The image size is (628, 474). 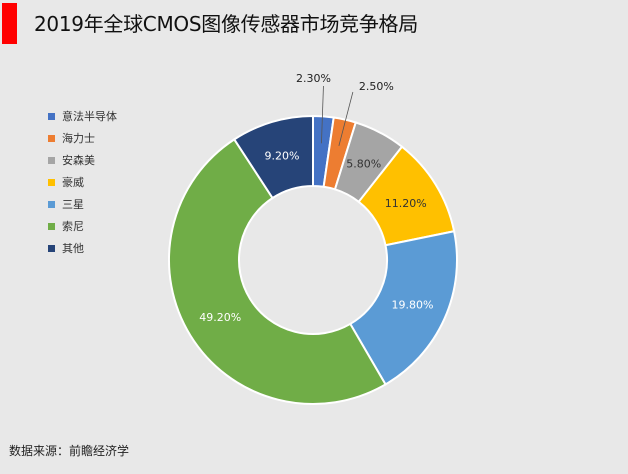 What do you see at coordinates (406, 203) in the screenshot?
I see `slice-value-label: 11.20%` at bounding box center [406, 203].